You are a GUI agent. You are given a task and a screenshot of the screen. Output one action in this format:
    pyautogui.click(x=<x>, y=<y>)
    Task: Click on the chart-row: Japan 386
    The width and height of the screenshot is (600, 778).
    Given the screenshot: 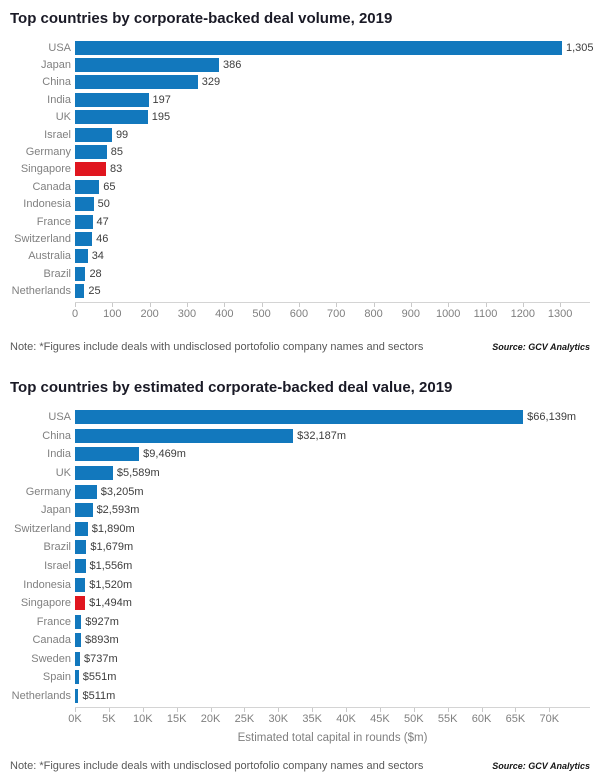 What is the action you would take?
    pyautogui.click(x=300, y=64)
    